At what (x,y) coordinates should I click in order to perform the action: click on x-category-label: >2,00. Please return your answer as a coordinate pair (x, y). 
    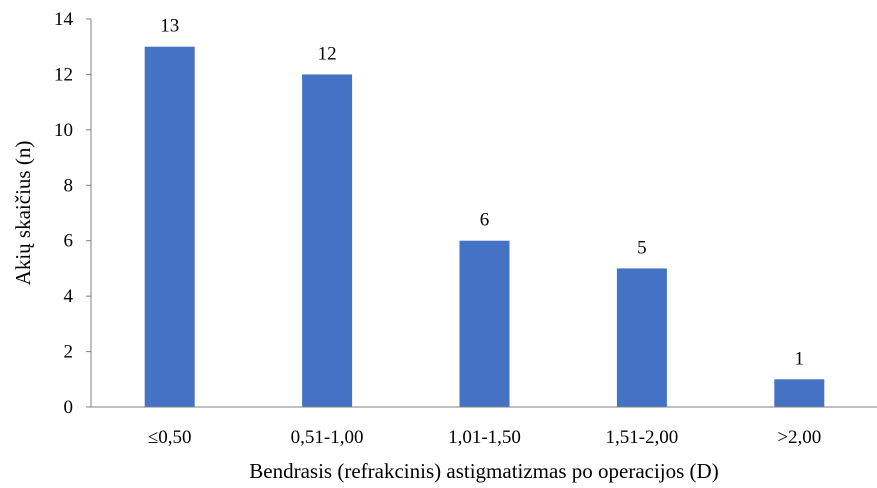
    Looking at the image, I should click on (799, 437).